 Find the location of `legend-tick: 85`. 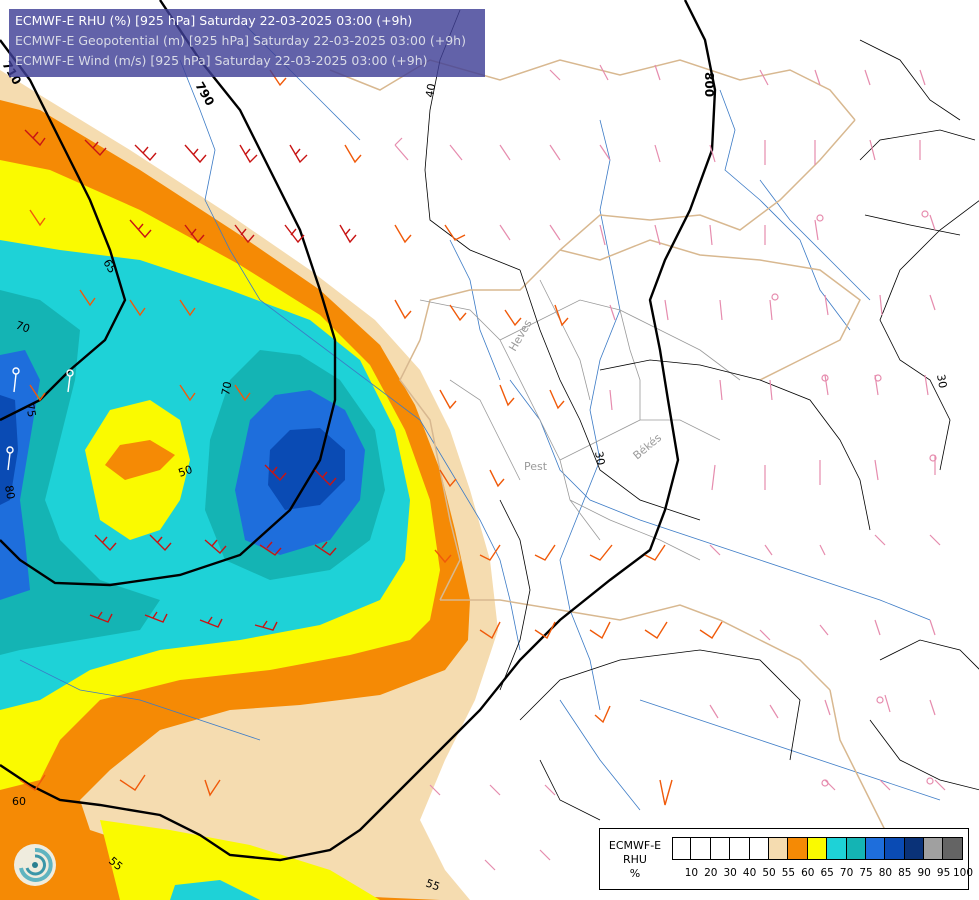

legend-tick: 85 is located at coordinates (905, 873).